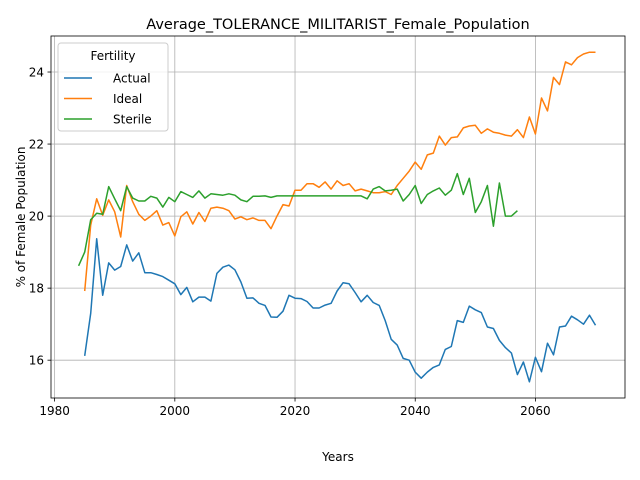 This screenshot has height=480, width=640. I want to click on x-tick-label: 2000, so click(175, 411).